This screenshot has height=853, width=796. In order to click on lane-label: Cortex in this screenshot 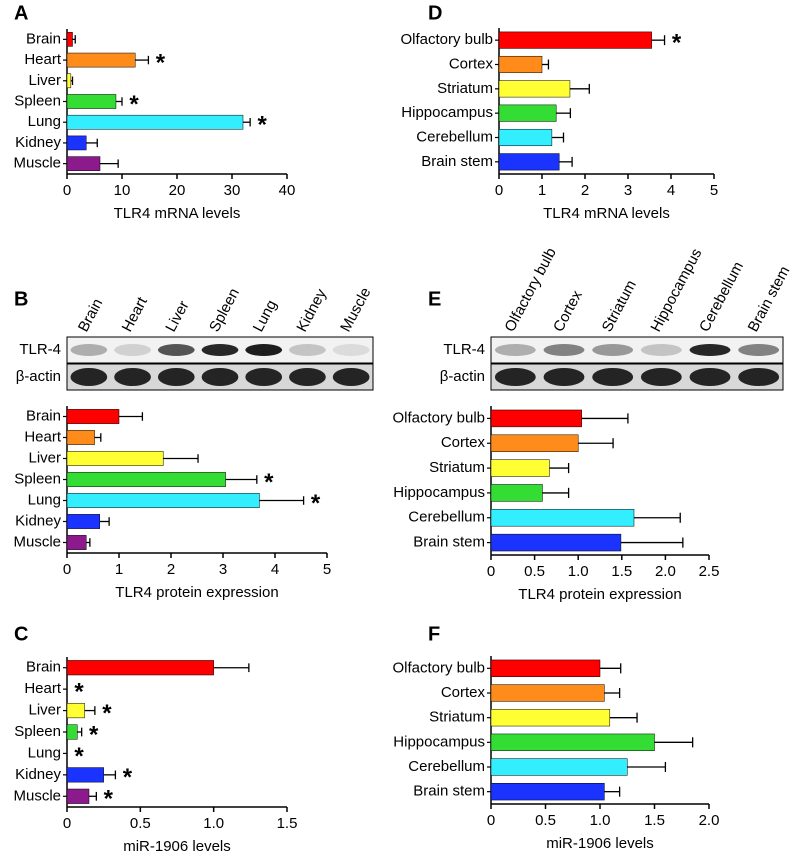, I will do `click(568, 310)`.